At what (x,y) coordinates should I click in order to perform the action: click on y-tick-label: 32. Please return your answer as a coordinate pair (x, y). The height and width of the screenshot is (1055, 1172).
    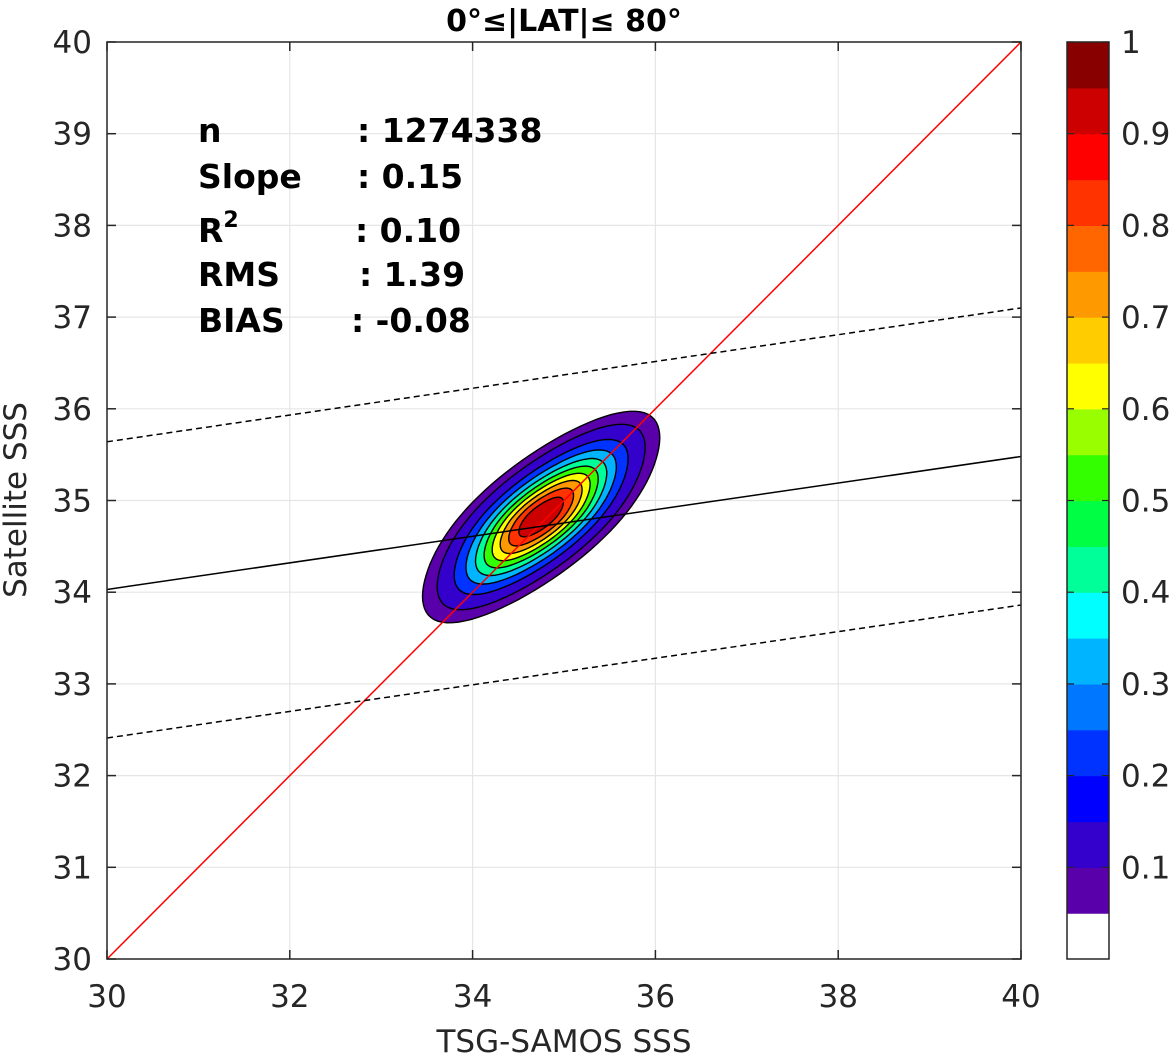
    Looking at the image, I should click on (72, 777).